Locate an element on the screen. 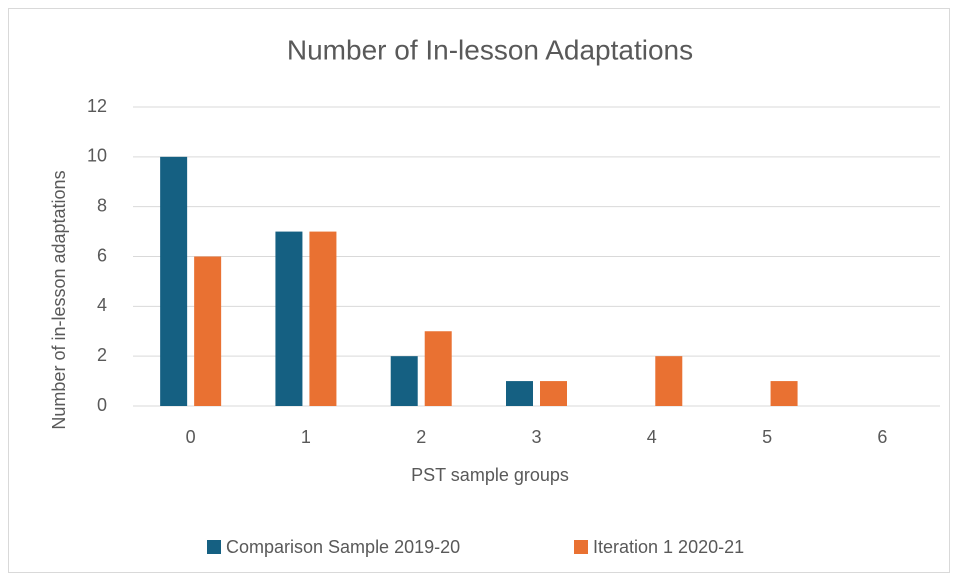 This screenshot has height=581, width=958. y-tick-label: 6 is located at coordinates (102, 255).